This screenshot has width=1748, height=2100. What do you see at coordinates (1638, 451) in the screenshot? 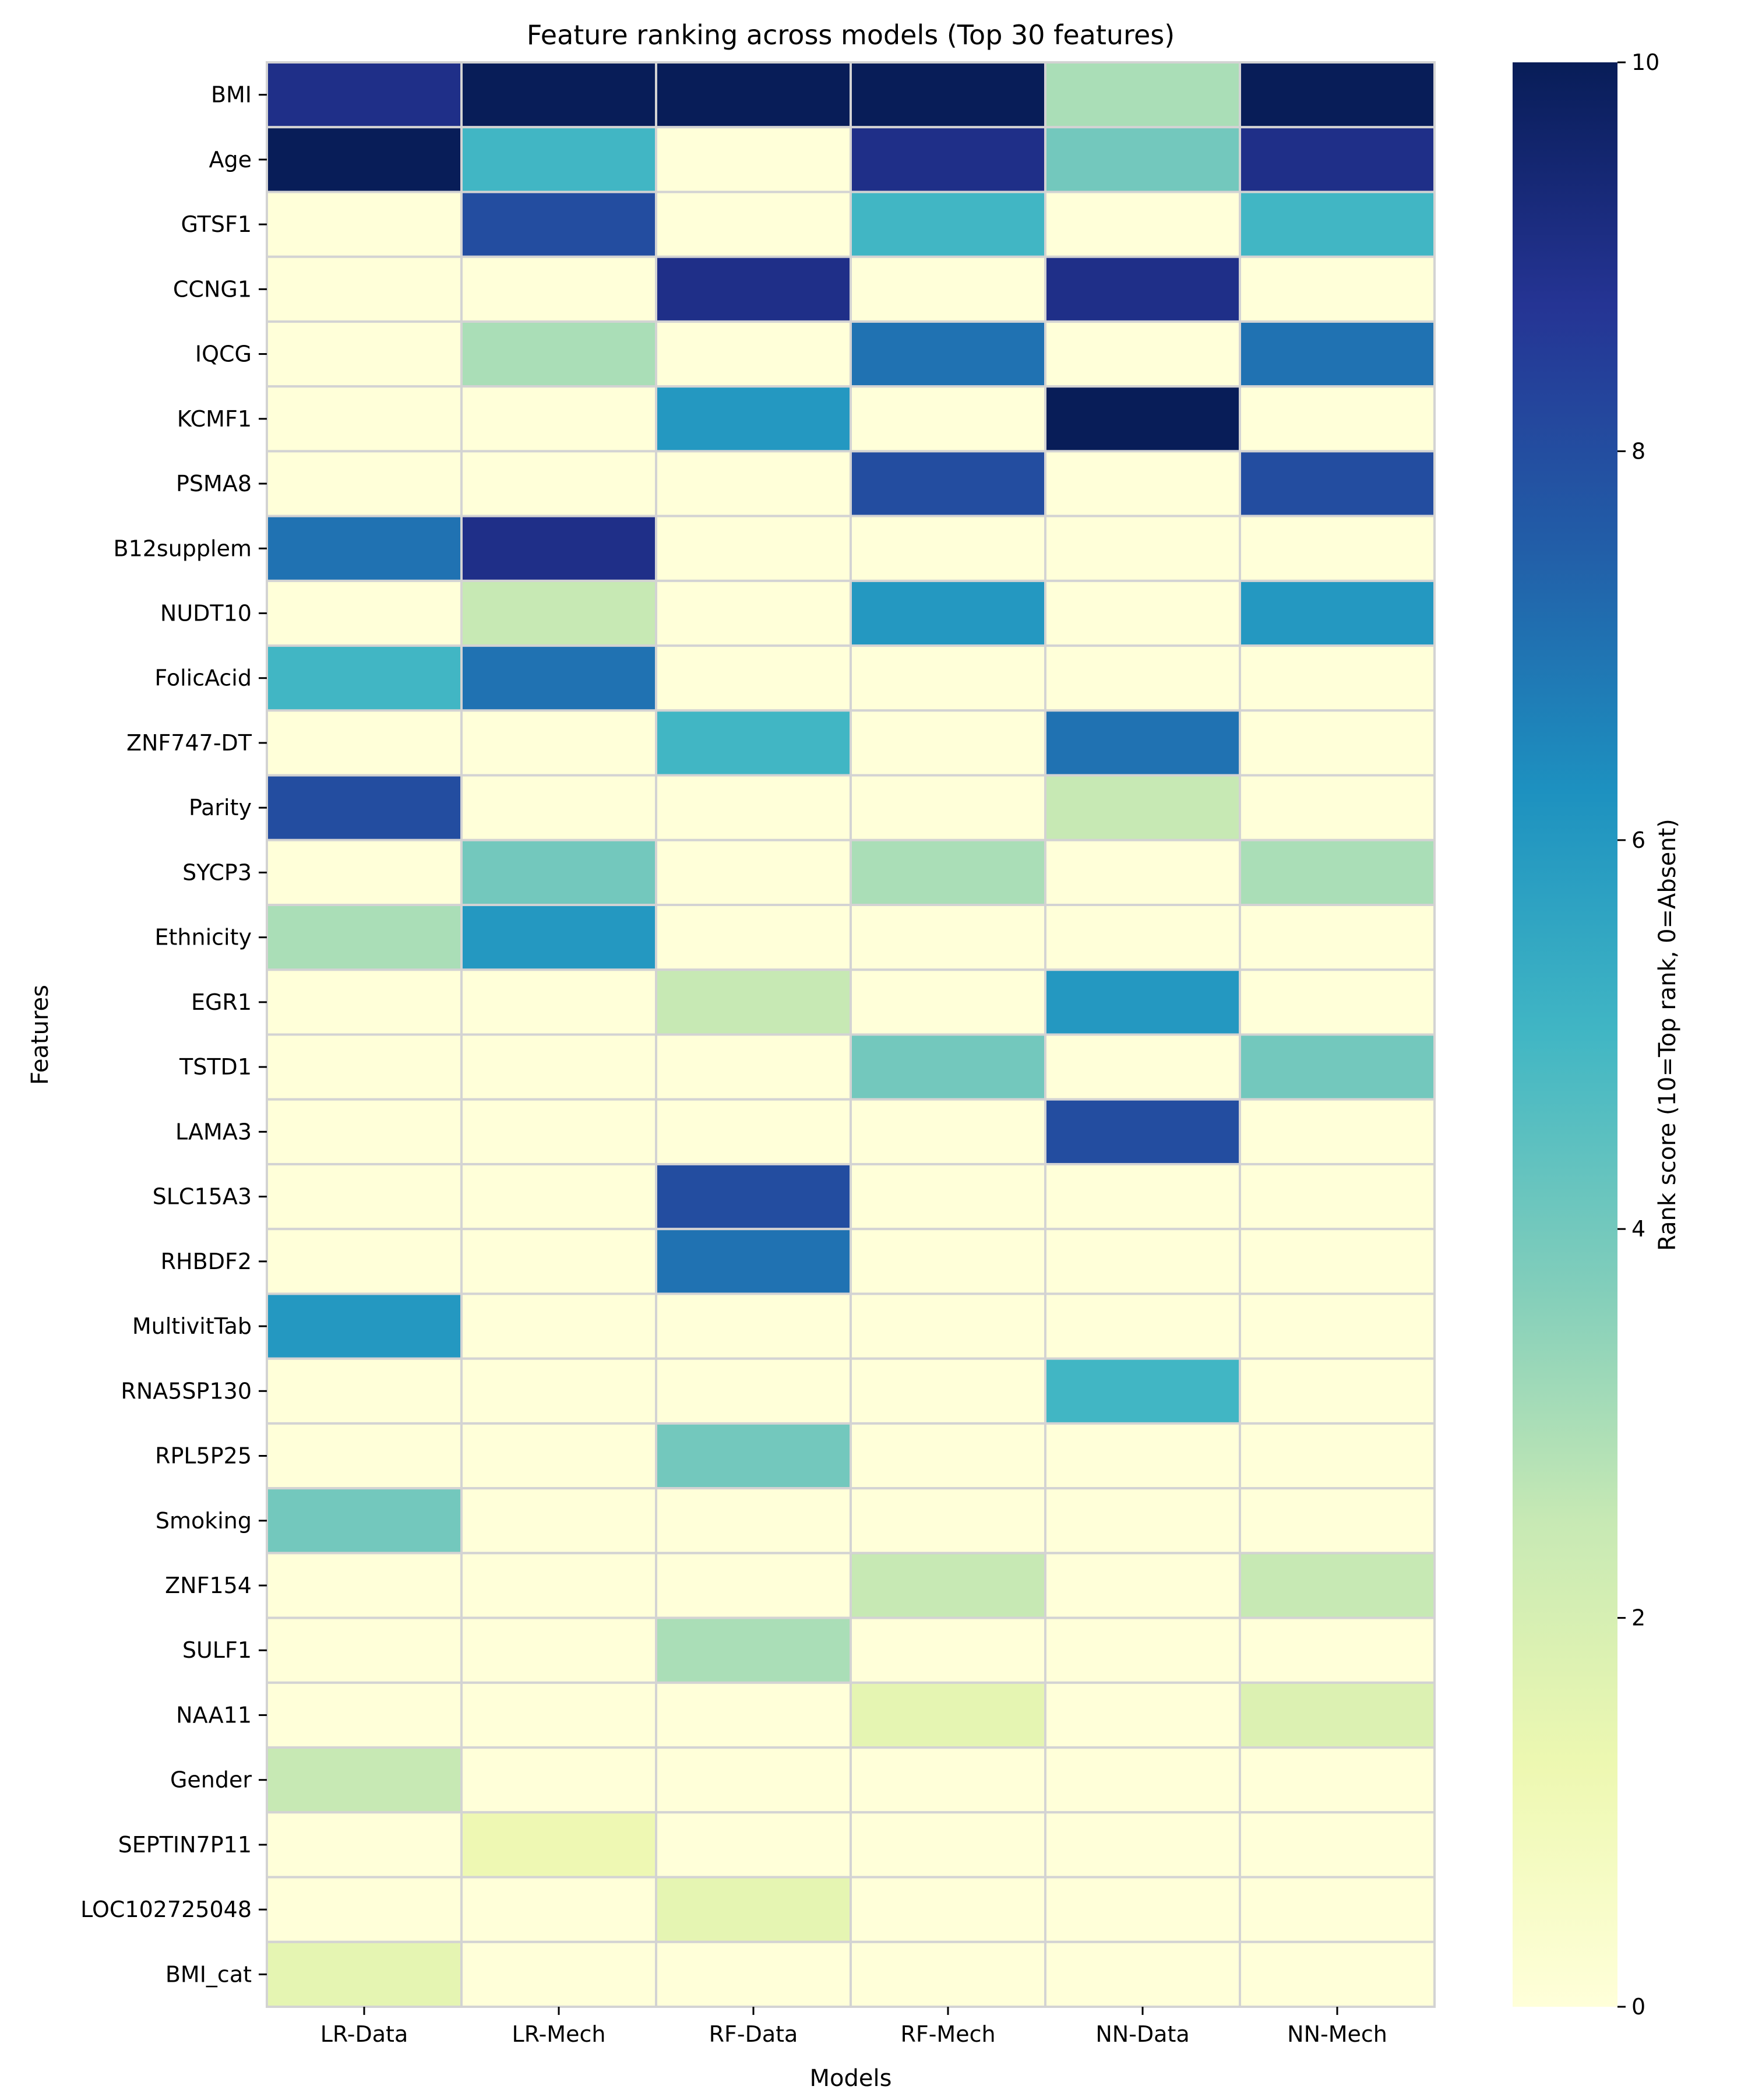
I see `colorbar-tick-label: 8` at bounding box center [1638, 451].